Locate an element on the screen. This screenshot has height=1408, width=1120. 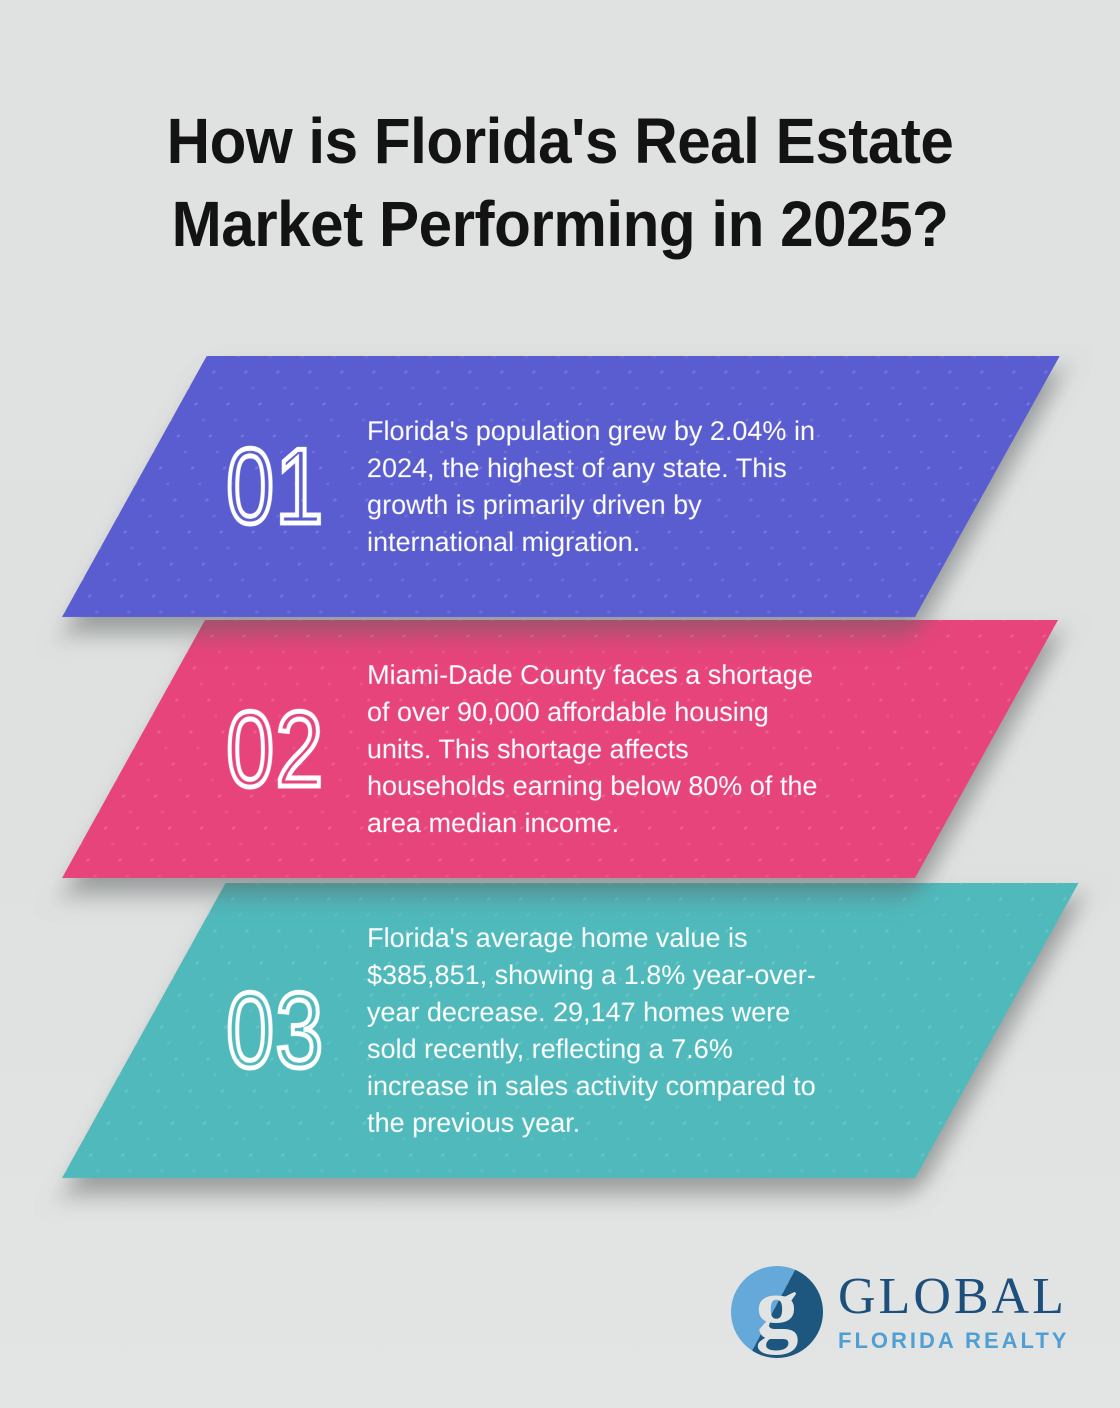
logo-g-letter: g is located at coordinates (777, 1310).